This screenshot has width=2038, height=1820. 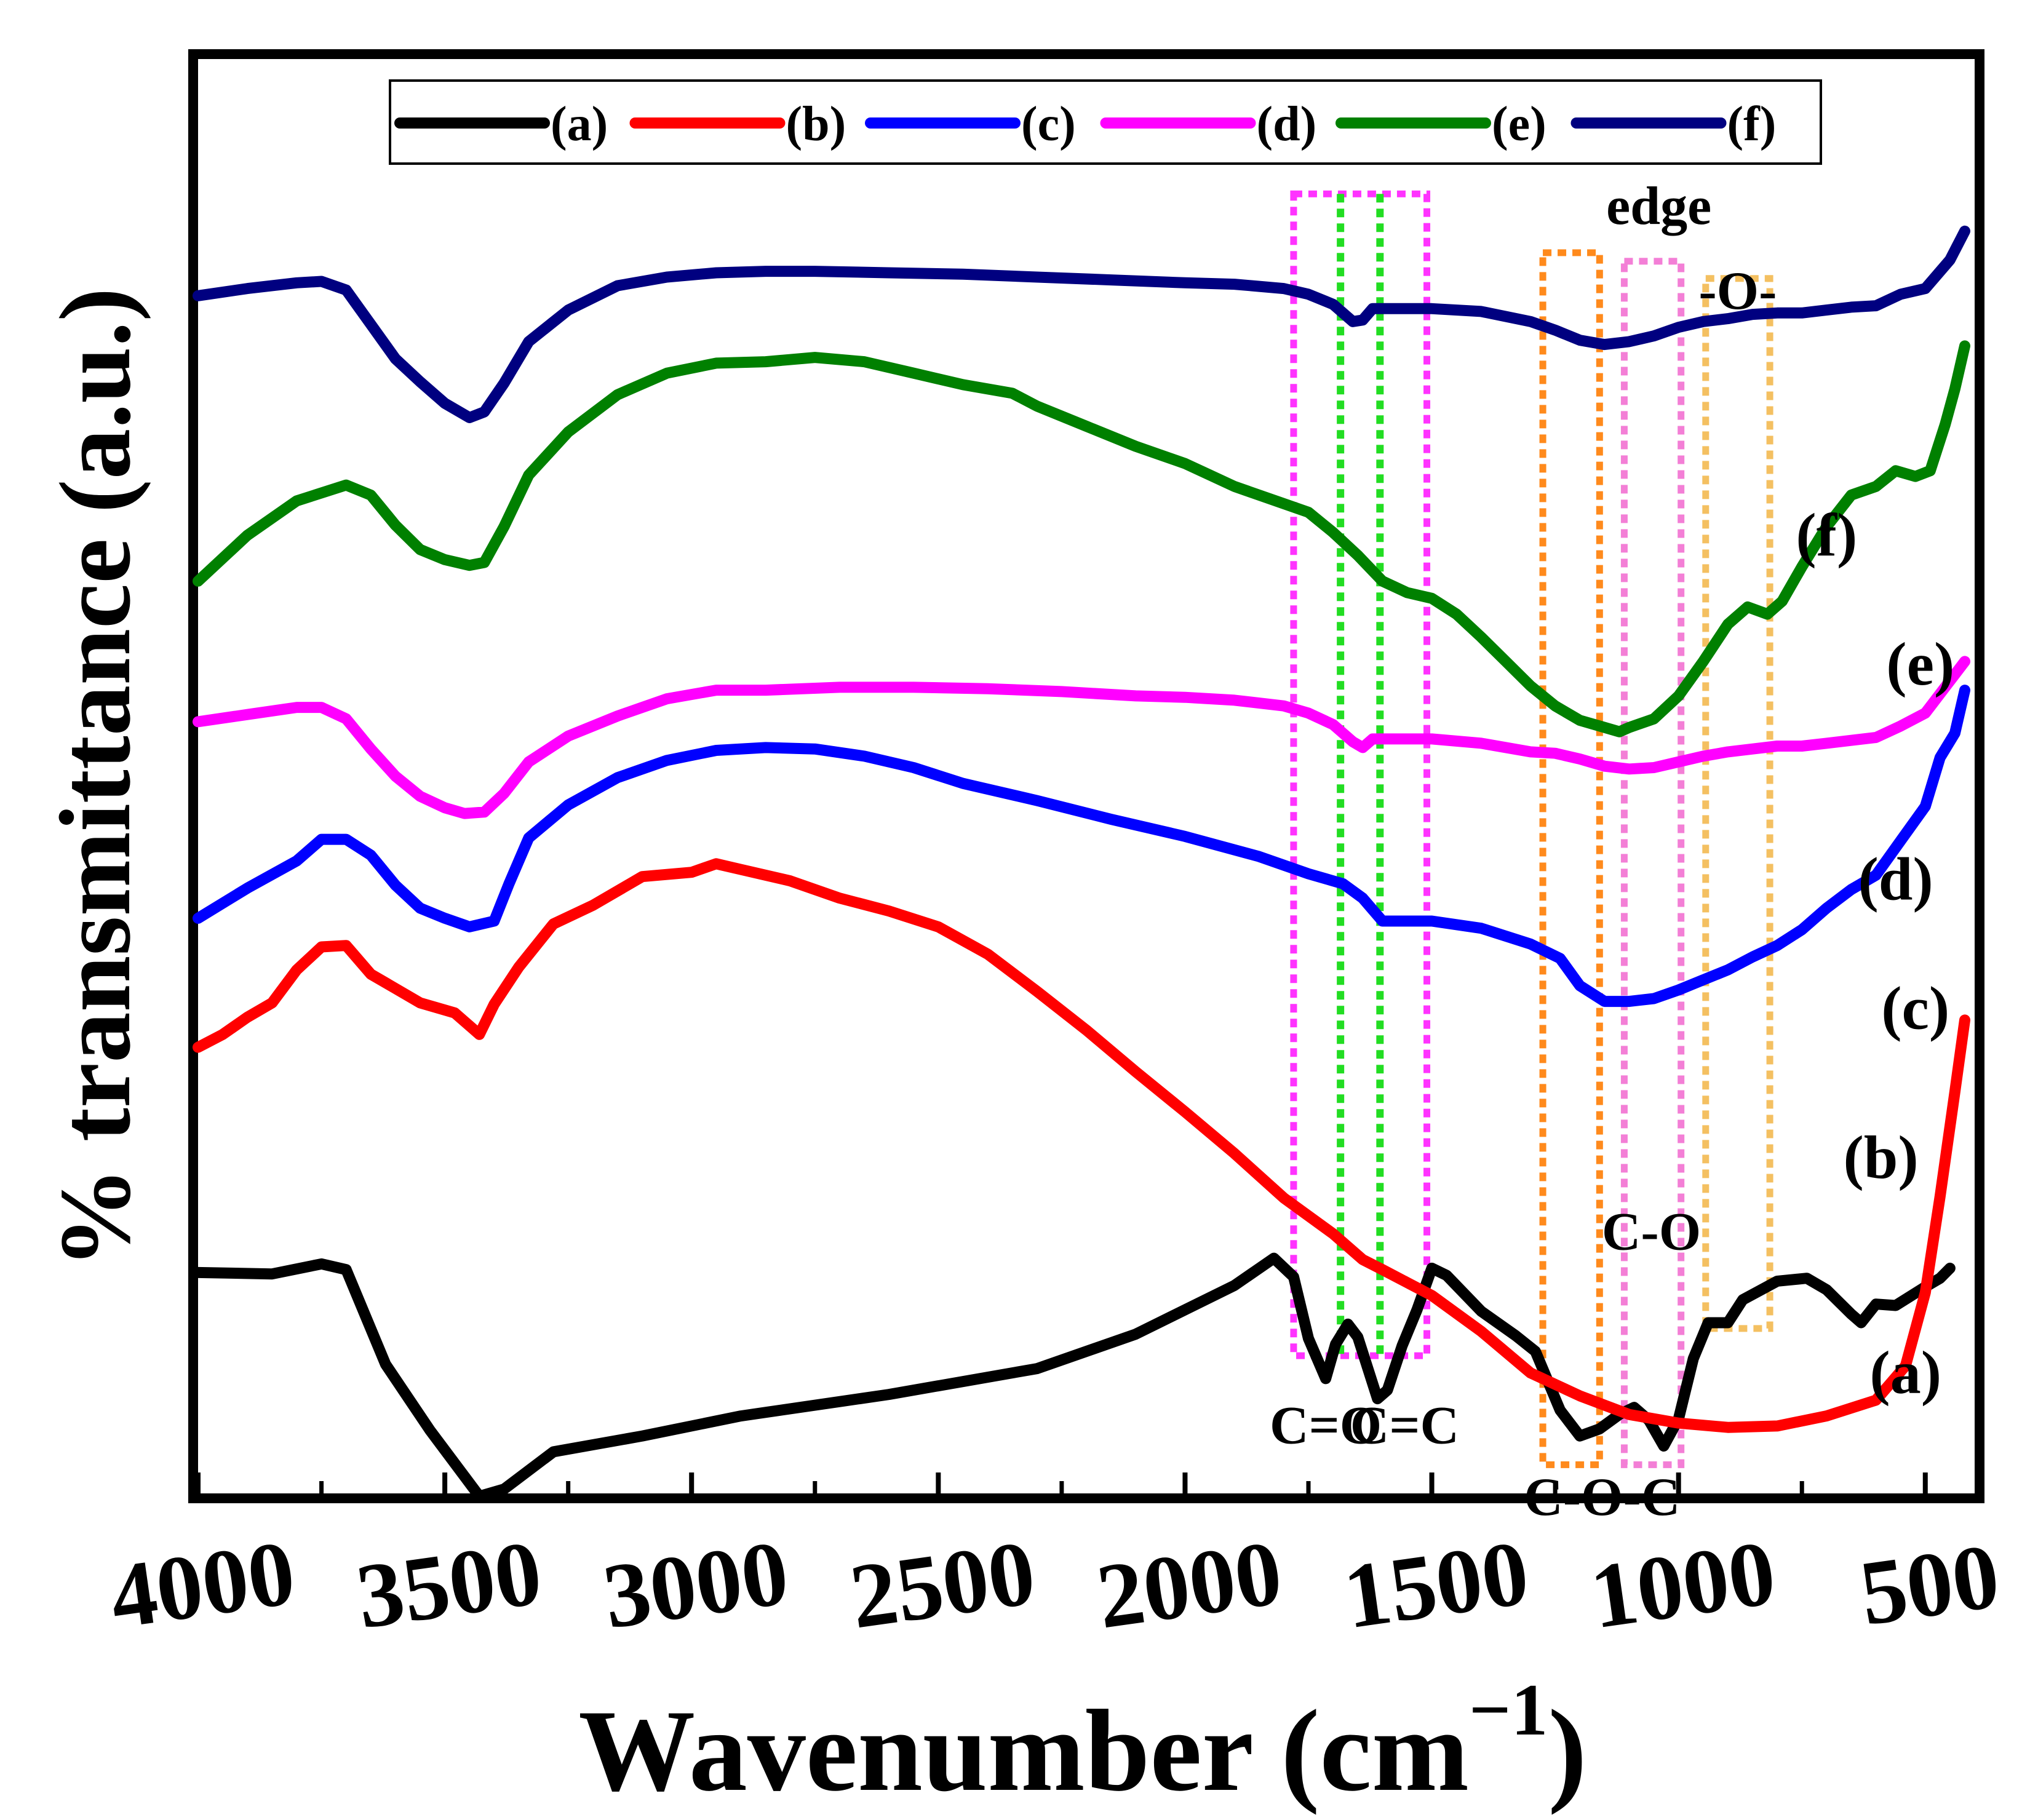 I want to click on annotation-co-carbonyl: C=O, so click(x=1326, y=1426).